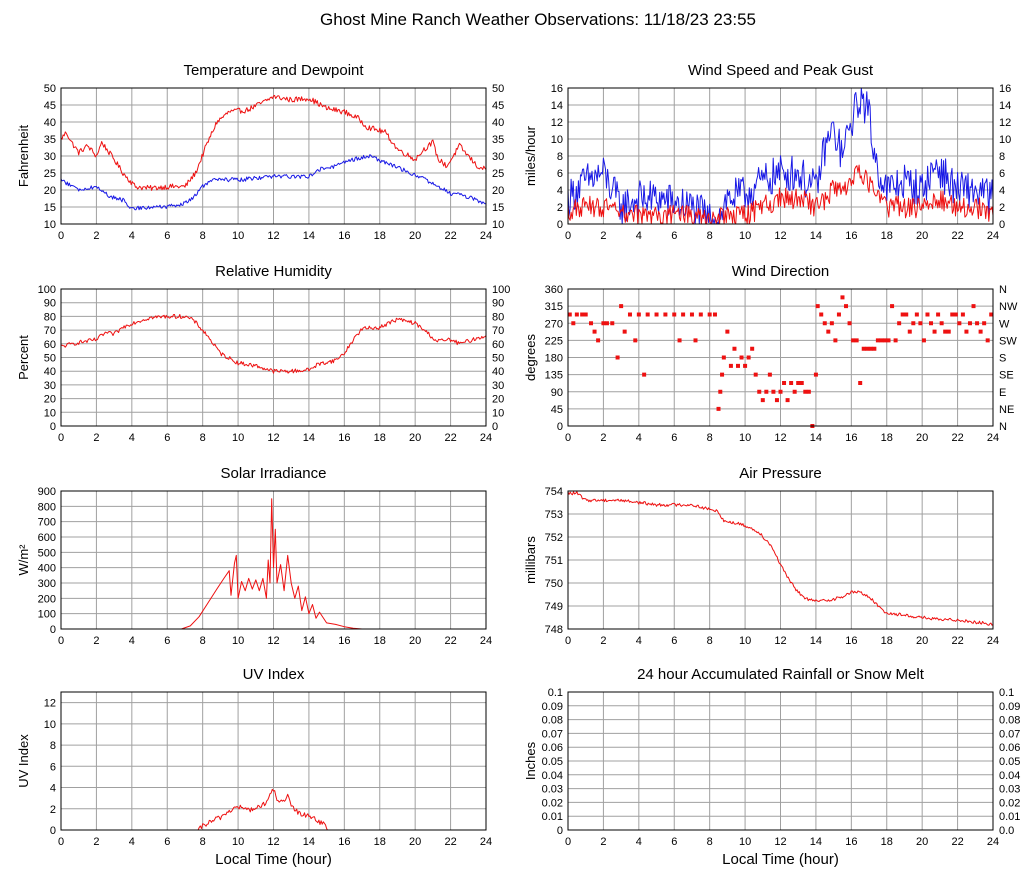 This screenshot has width=1027, height=878. Describe the element at coordinates (1008, 307) in the screenshot. I see `y-right-tick-label: NW` at that location.